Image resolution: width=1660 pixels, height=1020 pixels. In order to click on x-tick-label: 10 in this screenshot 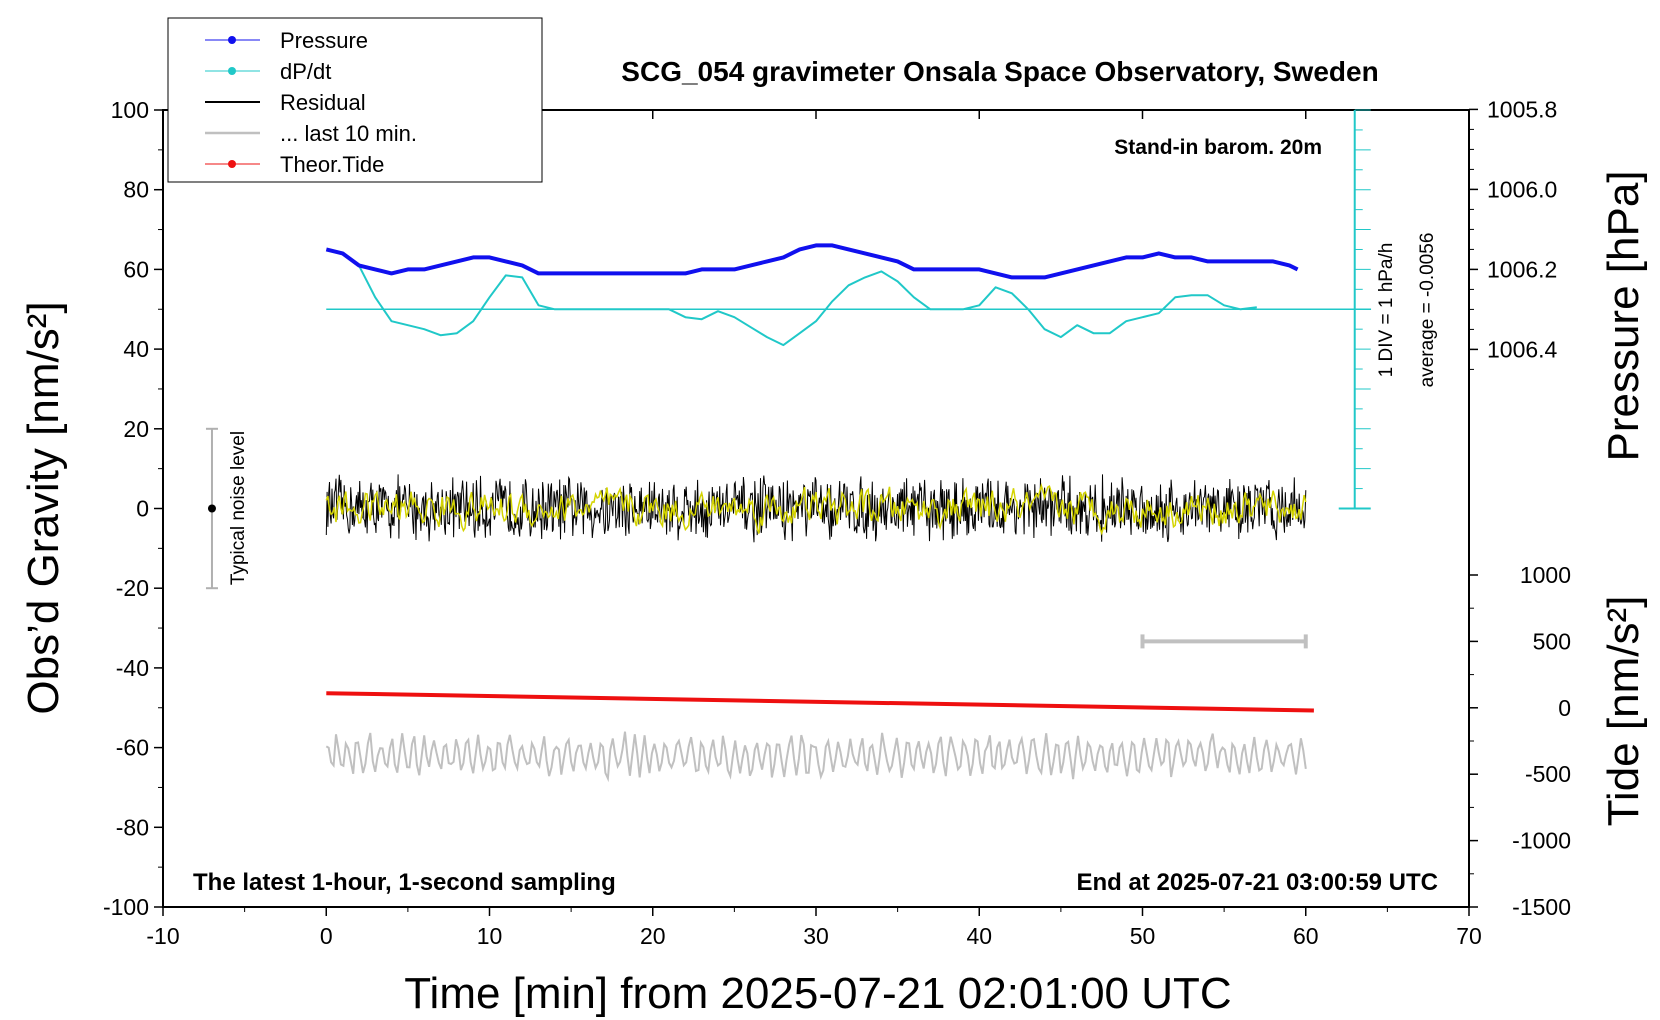, I will do `click(490, 936)`.